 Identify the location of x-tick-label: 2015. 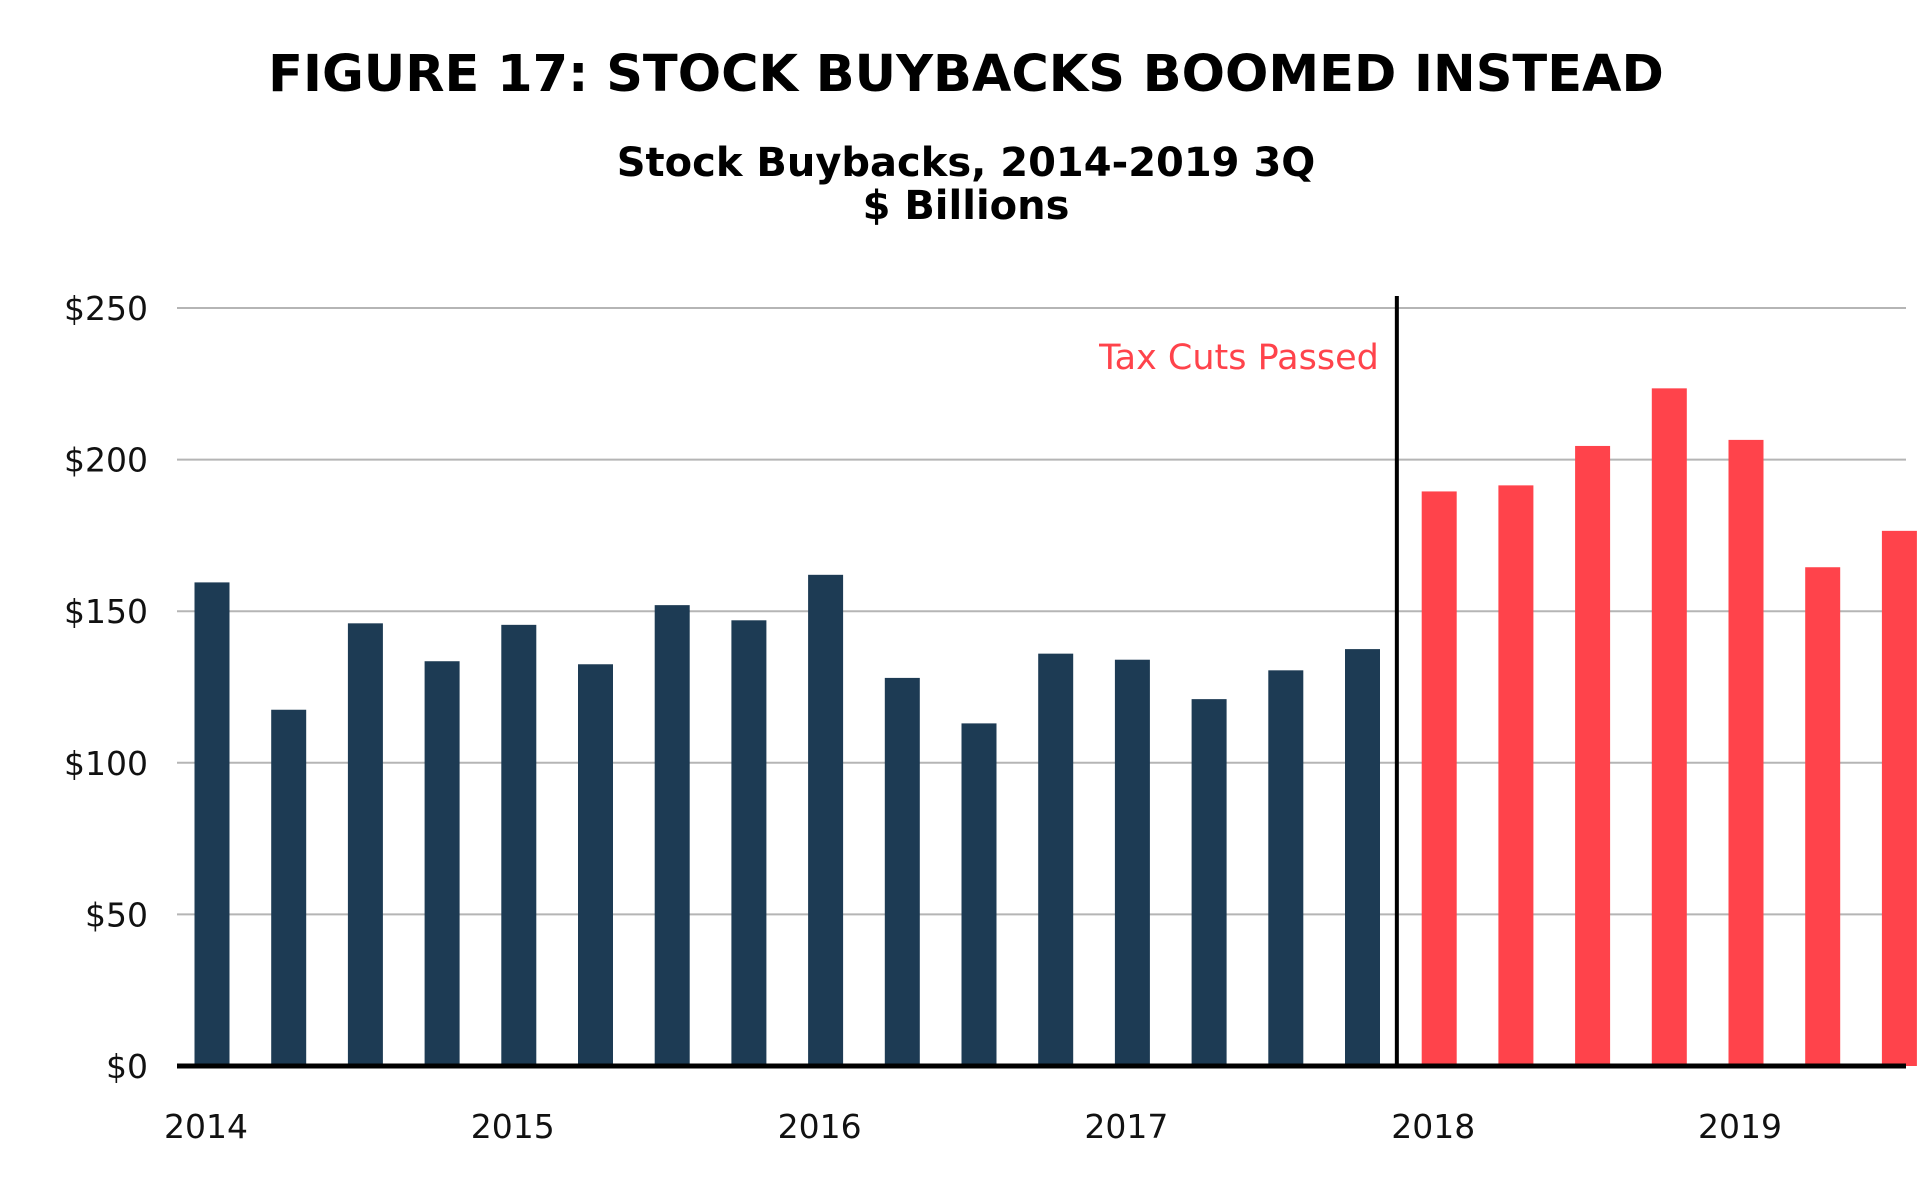
(513, 1126).